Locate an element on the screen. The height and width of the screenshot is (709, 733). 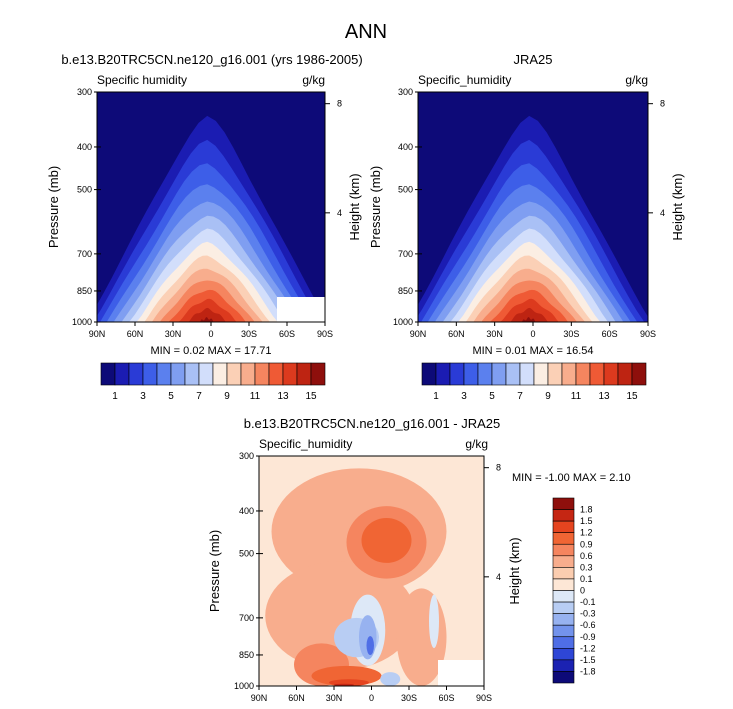
colorbar-label: 0.6 is located at coordinates (586, 556).